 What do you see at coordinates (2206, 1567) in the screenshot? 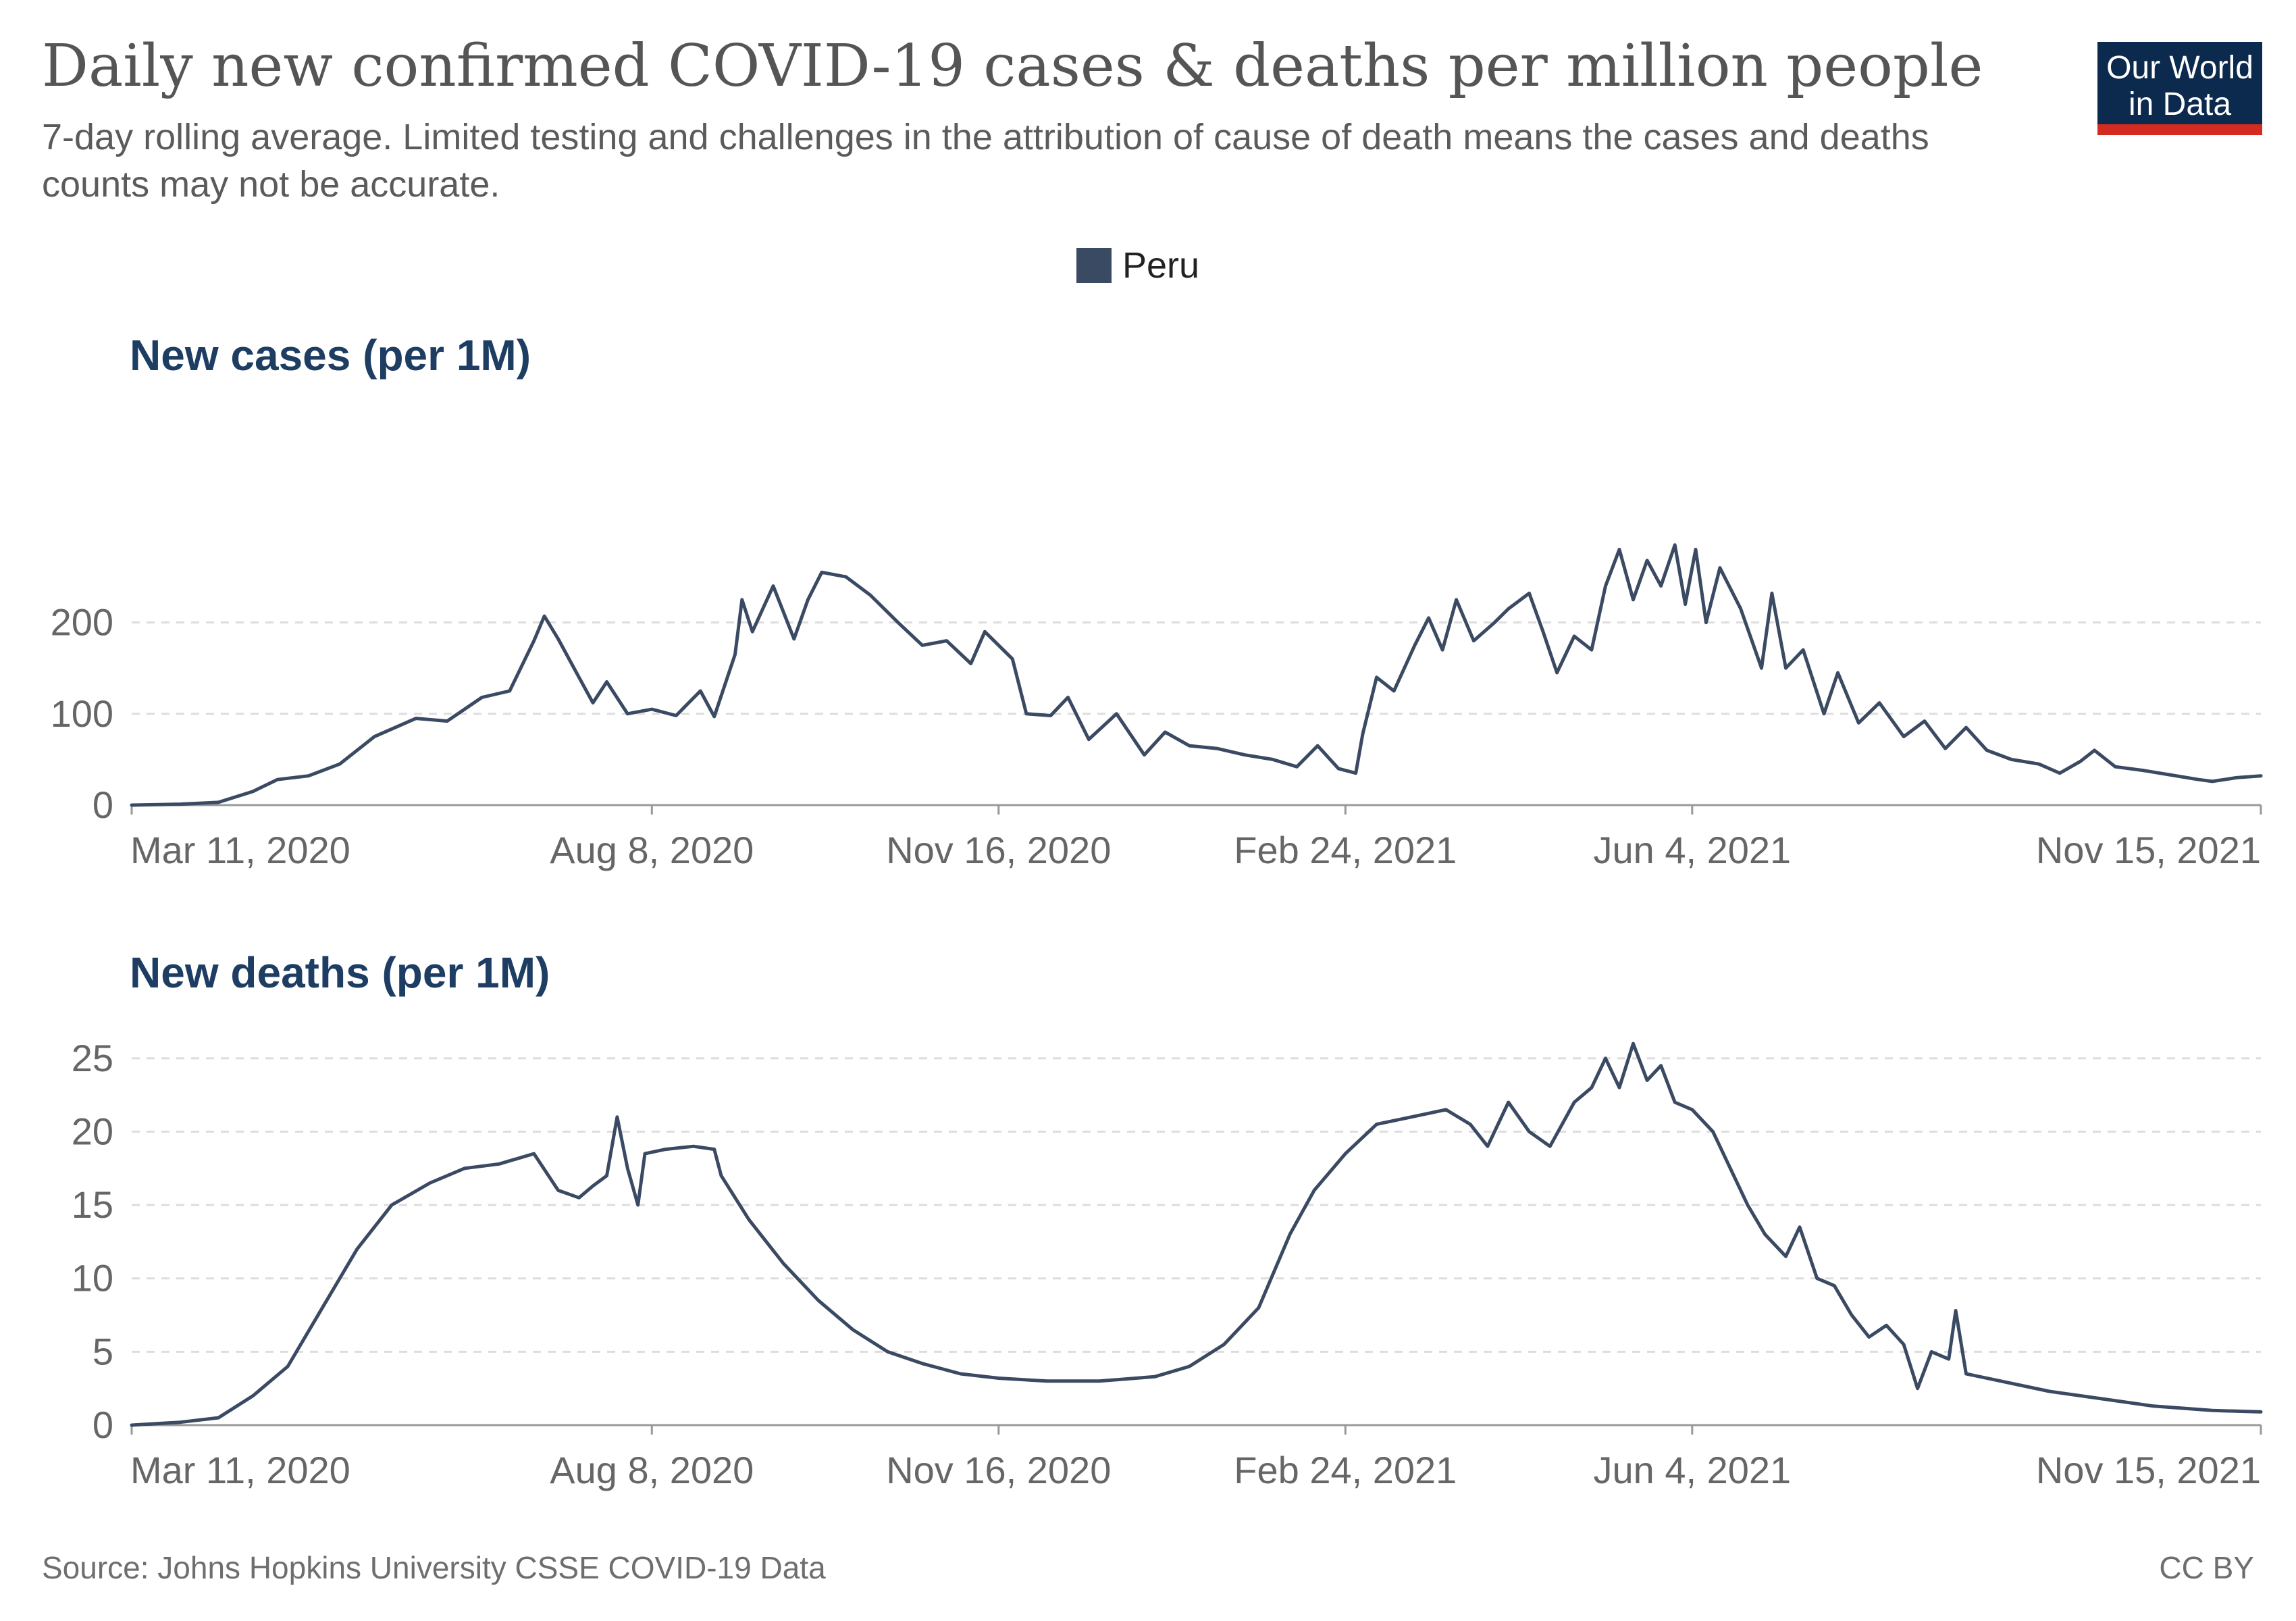
I see `license-note: CC BY` at bounding box center [2206, 1567].